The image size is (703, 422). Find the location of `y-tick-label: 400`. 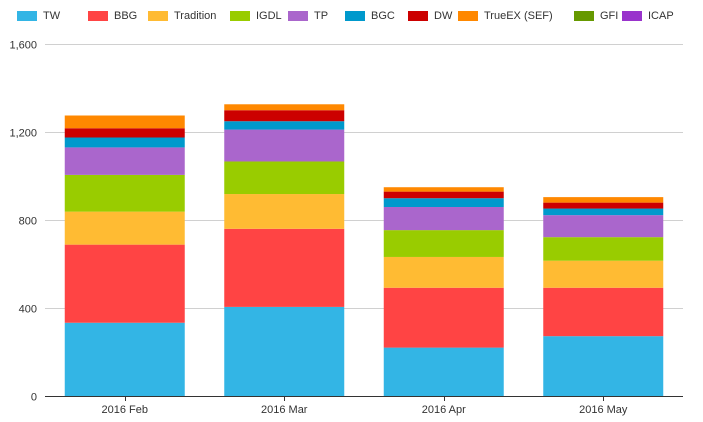

y-tick-label: 400 is located at coordinates (28, 310).